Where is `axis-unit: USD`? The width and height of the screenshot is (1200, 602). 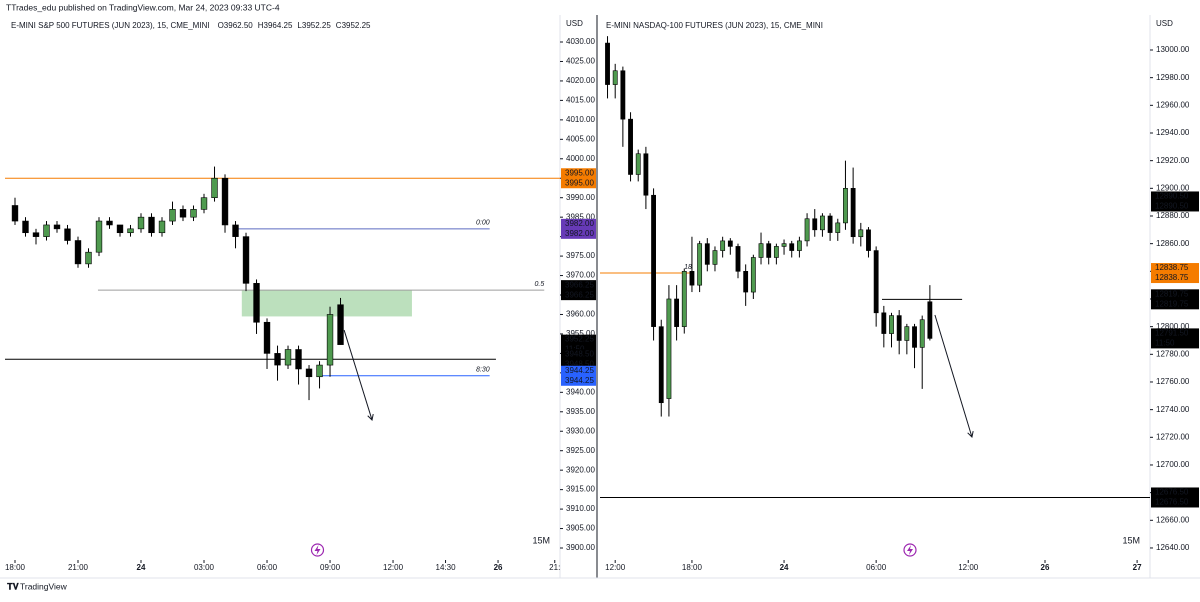 axis-unit: USD is located at coordinates (1164, 23).